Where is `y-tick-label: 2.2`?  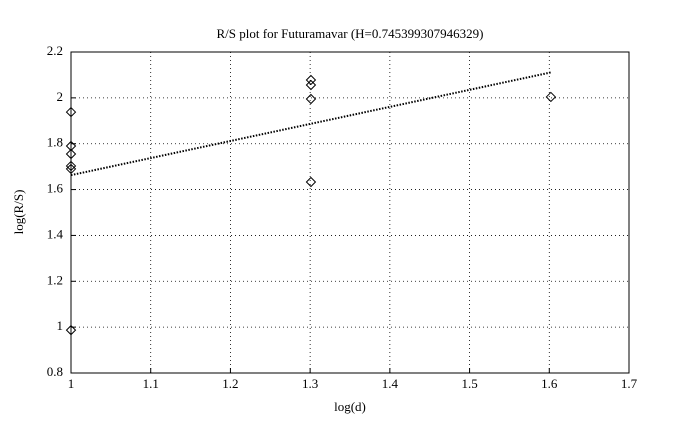 y-tick-label: 2.2 is located at coordinates (55, 50).